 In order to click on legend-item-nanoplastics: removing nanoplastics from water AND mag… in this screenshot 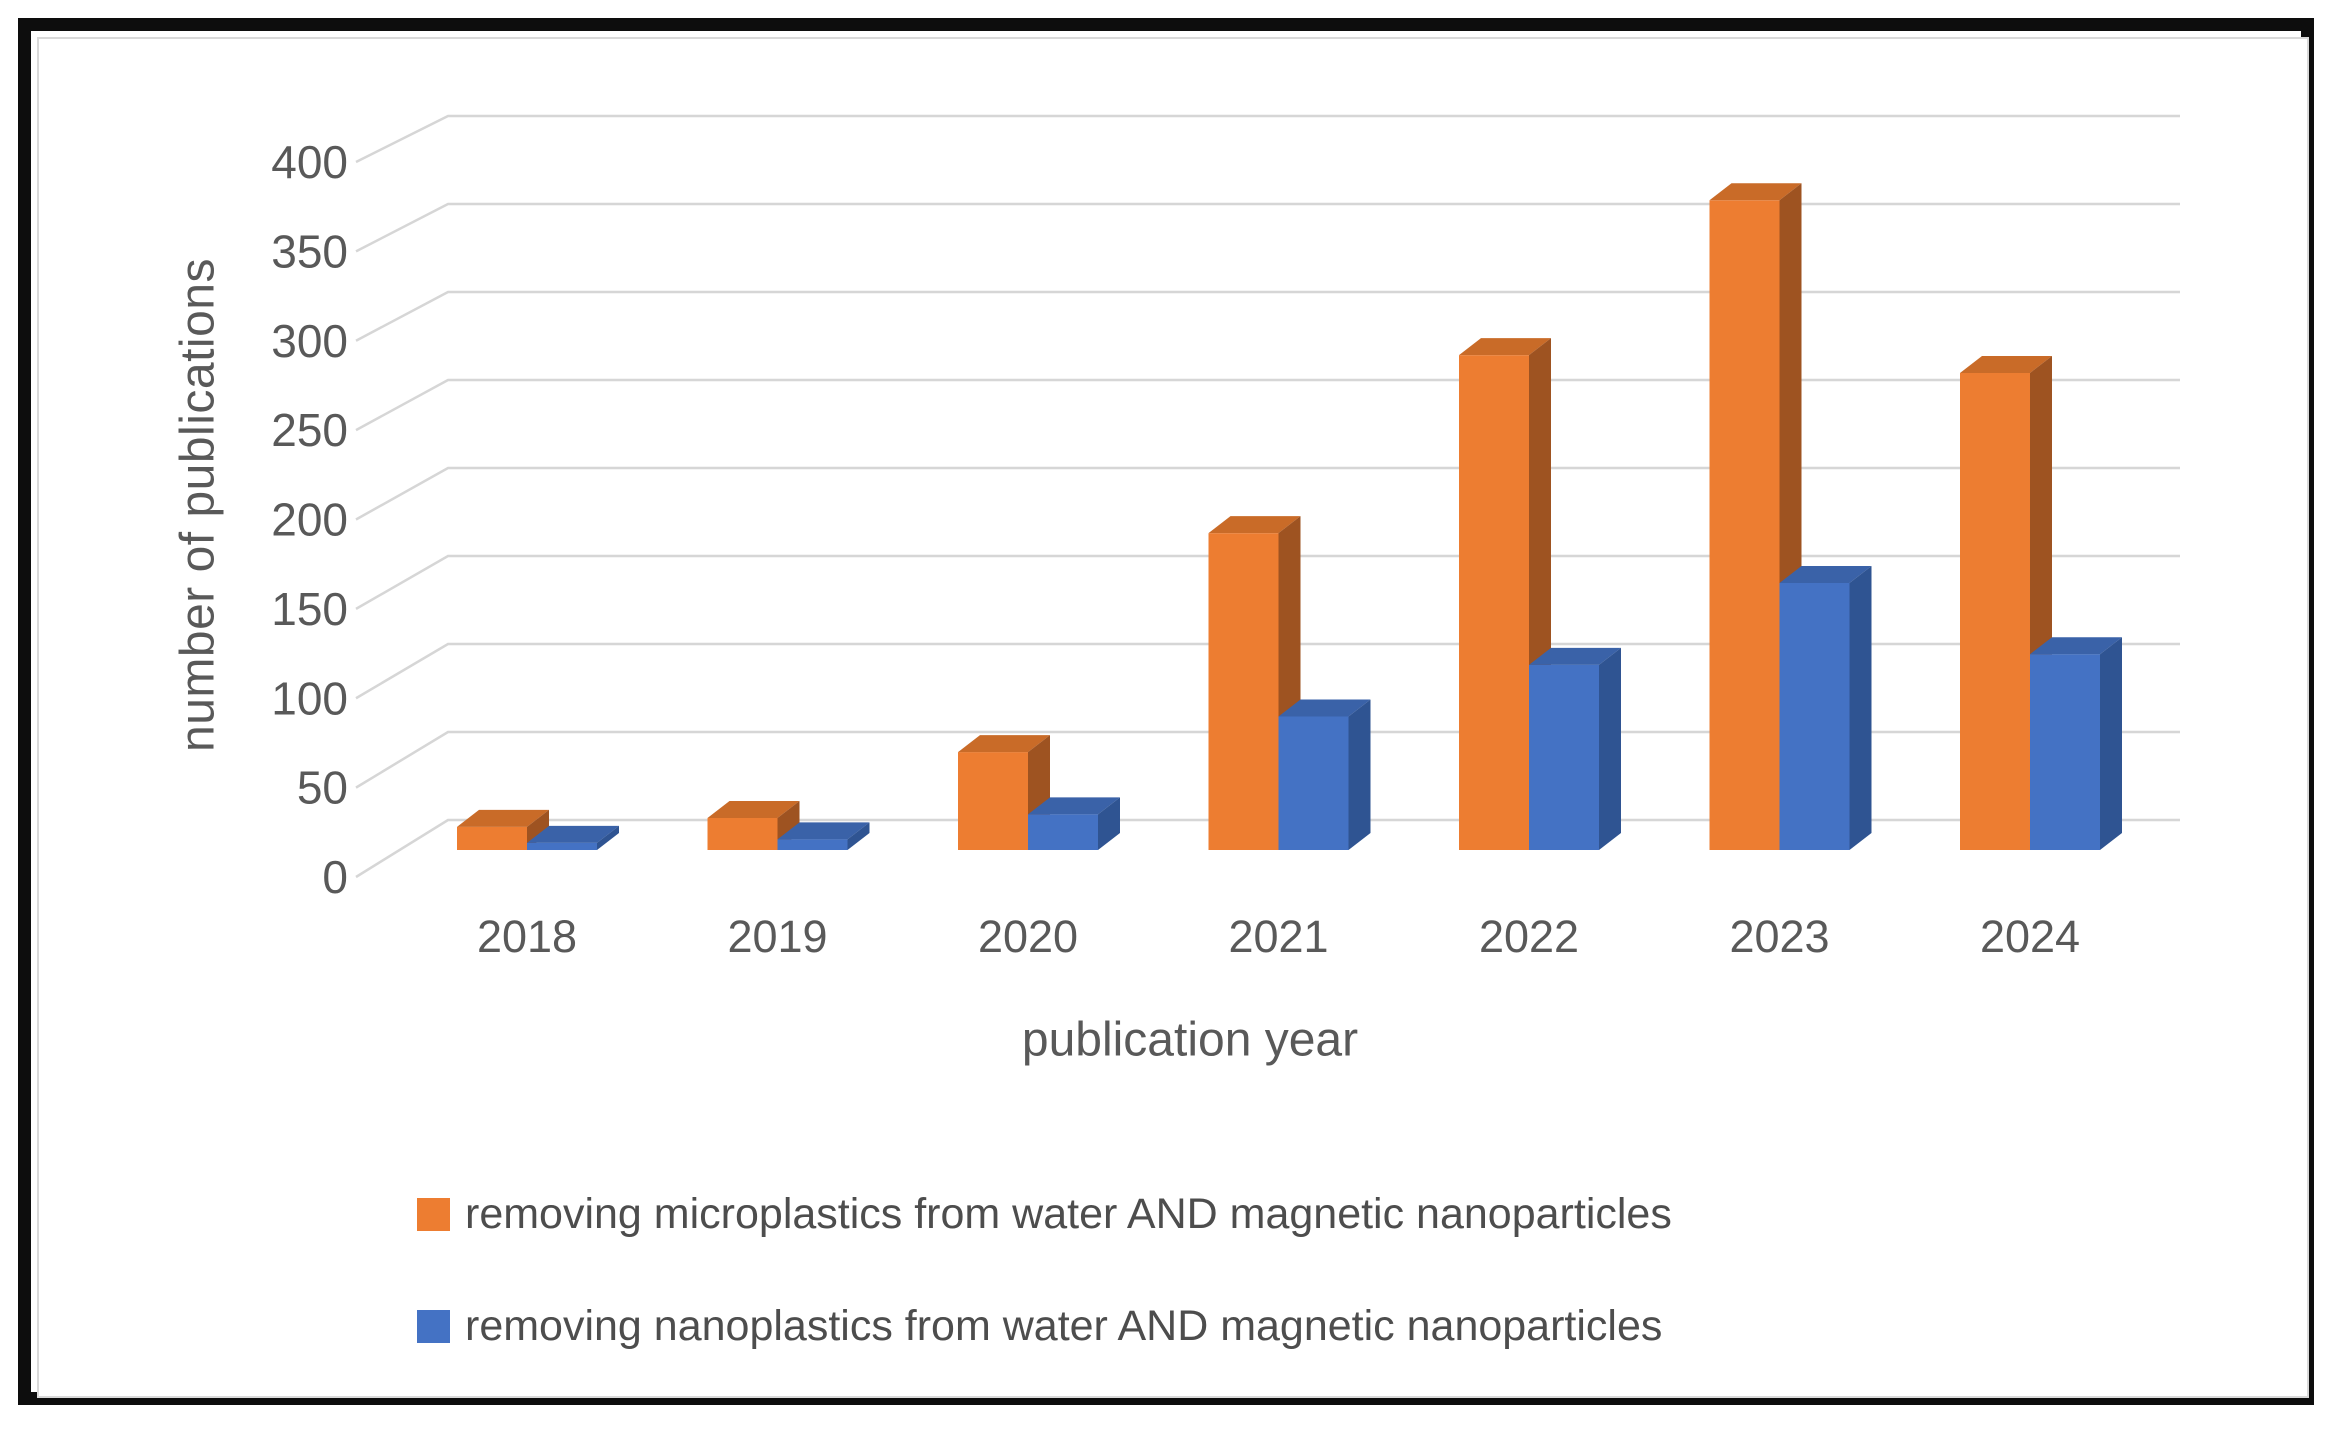, I will do `click(1044, 1326)`.